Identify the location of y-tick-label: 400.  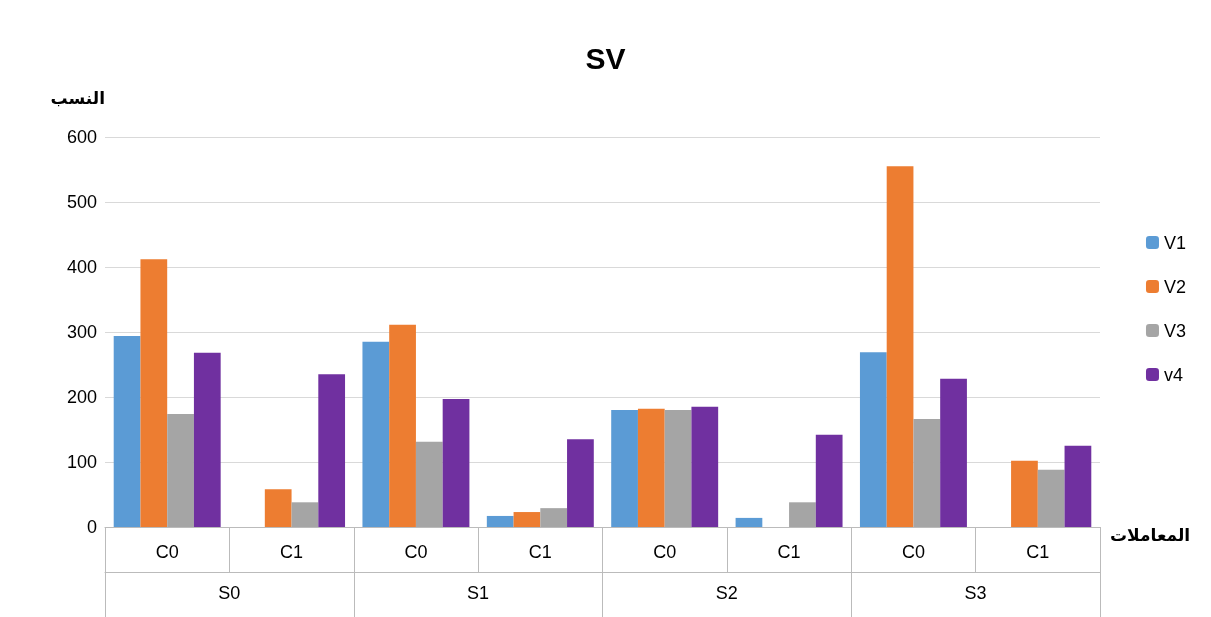
(81, 267).